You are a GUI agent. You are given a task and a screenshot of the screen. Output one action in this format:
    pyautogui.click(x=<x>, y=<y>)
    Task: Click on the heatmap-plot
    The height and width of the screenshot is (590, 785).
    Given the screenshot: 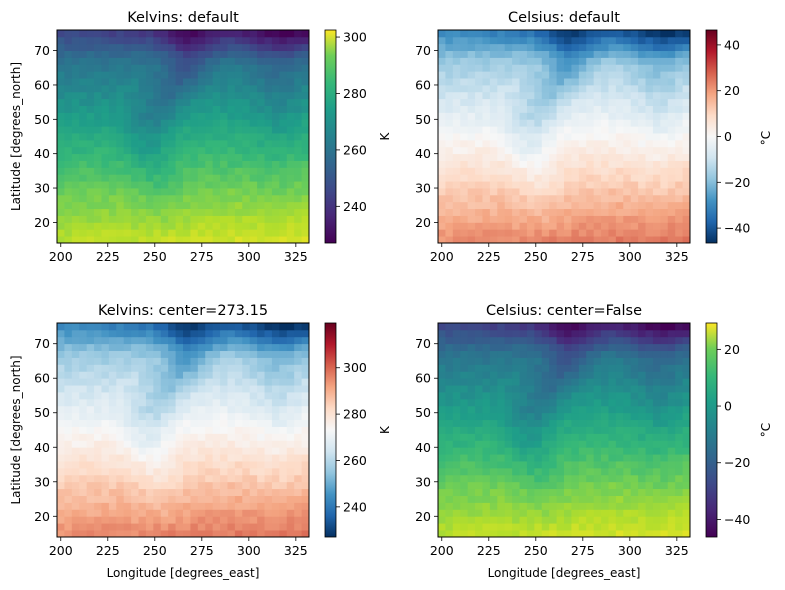 What is the action you would take?
    pyautogui.click(x=183, y=430)
    